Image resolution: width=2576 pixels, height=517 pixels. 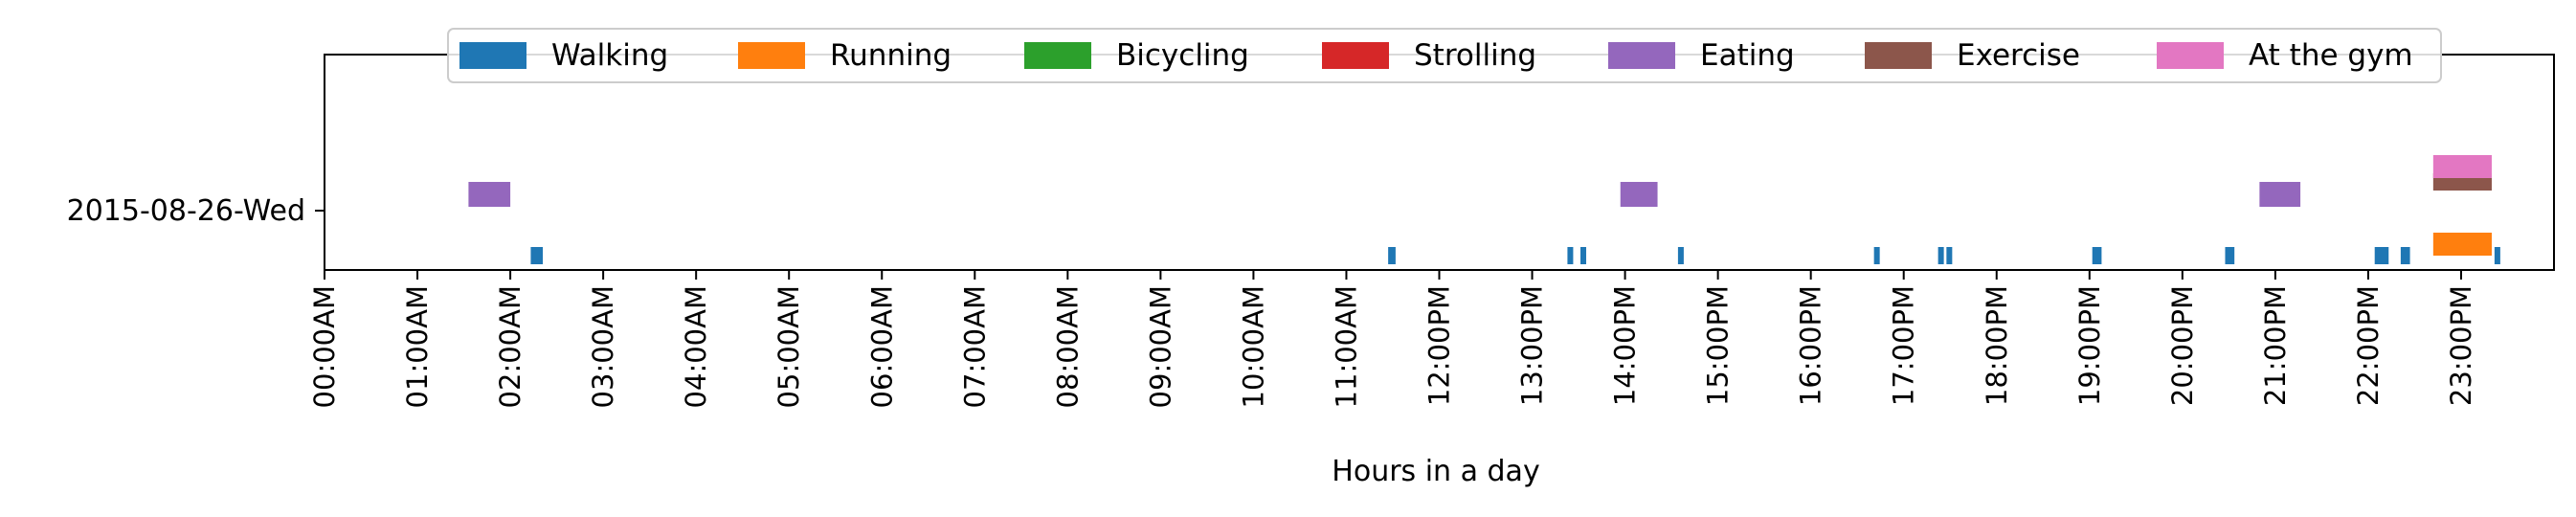 What do you see at coordinates (2019, 55) in the screenshot?
I see `legend-label-exercise: Exercise` at bounding box center [2019, 55].